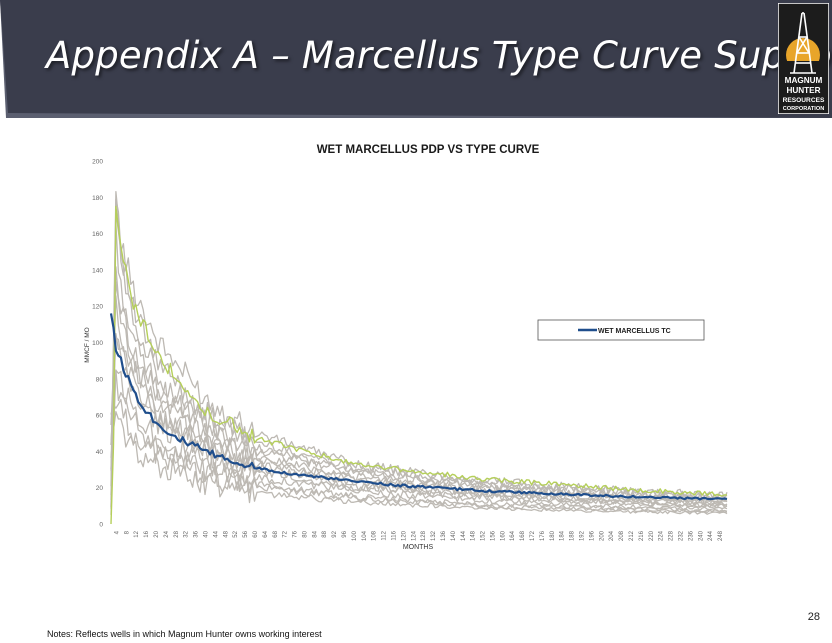  What do you see at coordinates (418, 547) in the screenshot?
I see `x-axis-label: MONTHS` at bounding box center [418, 547].